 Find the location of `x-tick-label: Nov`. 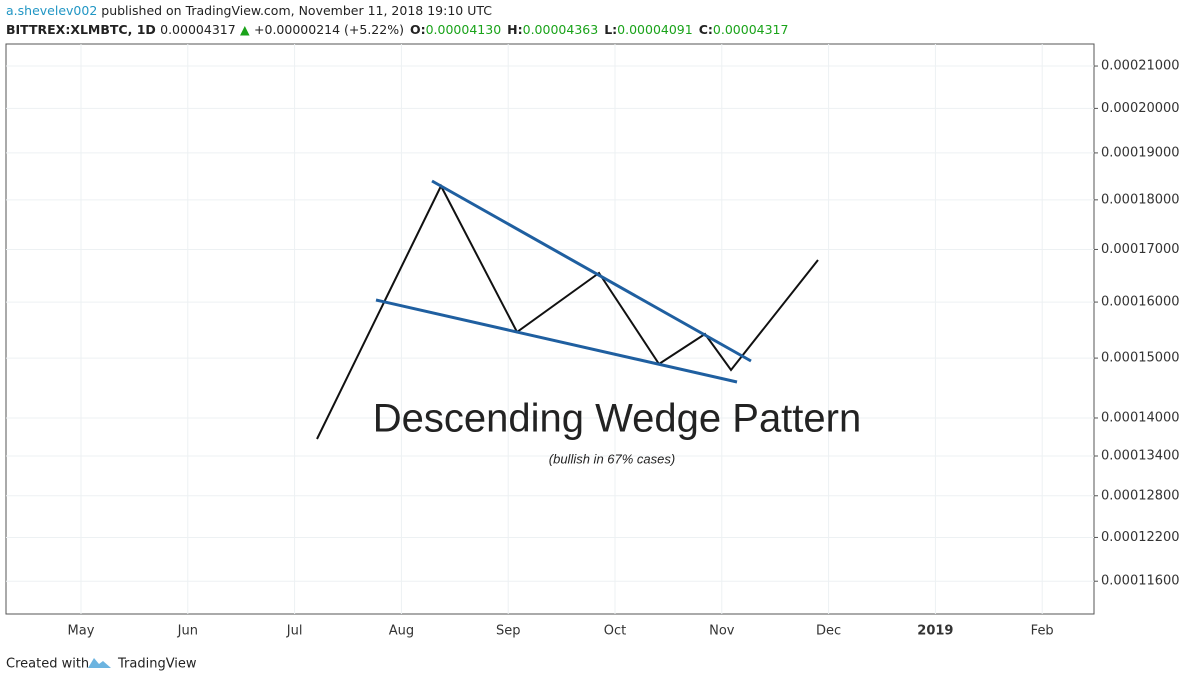

x-tick-label: Nov is located at coordinates (722, 631).